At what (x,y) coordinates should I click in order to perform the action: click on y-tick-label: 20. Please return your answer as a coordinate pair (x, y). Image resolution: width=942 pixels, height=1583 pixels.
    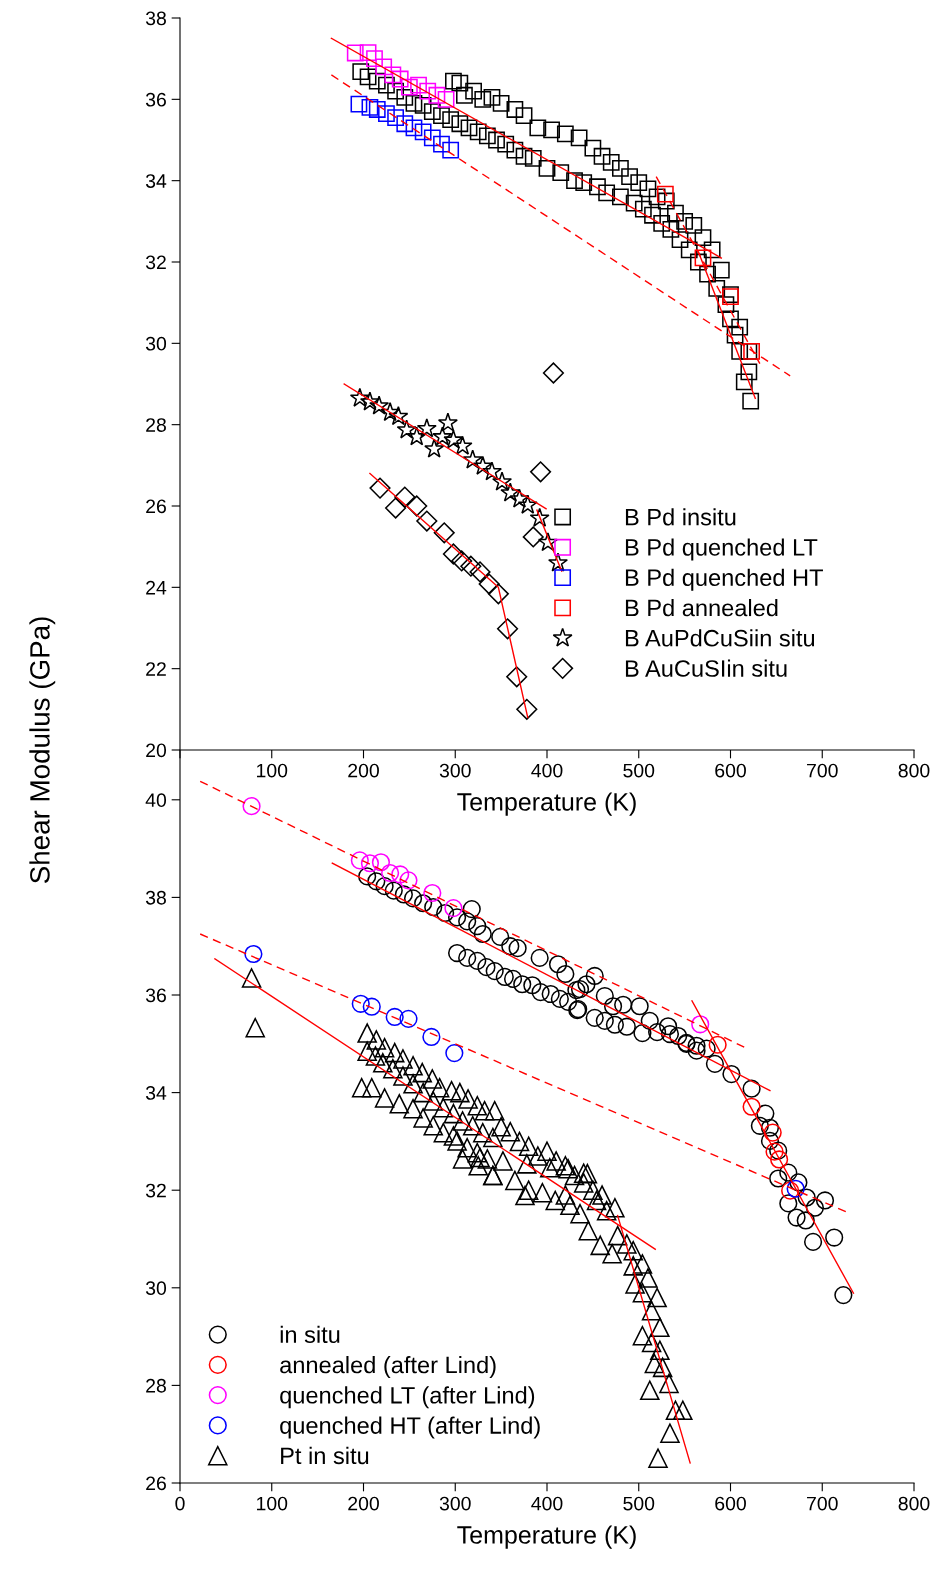
    Looking at the image, I should click on (156, 750).